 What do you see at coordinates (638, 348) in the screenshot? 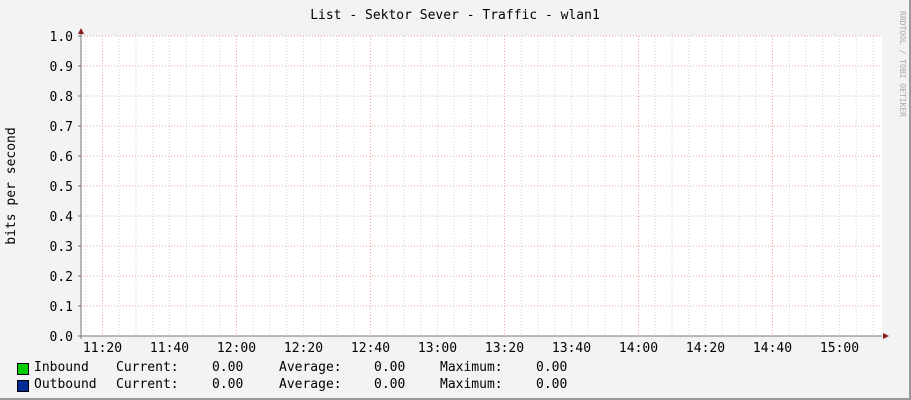
I see `x-tick-label: 14:00` at bounding box center [638, 348].